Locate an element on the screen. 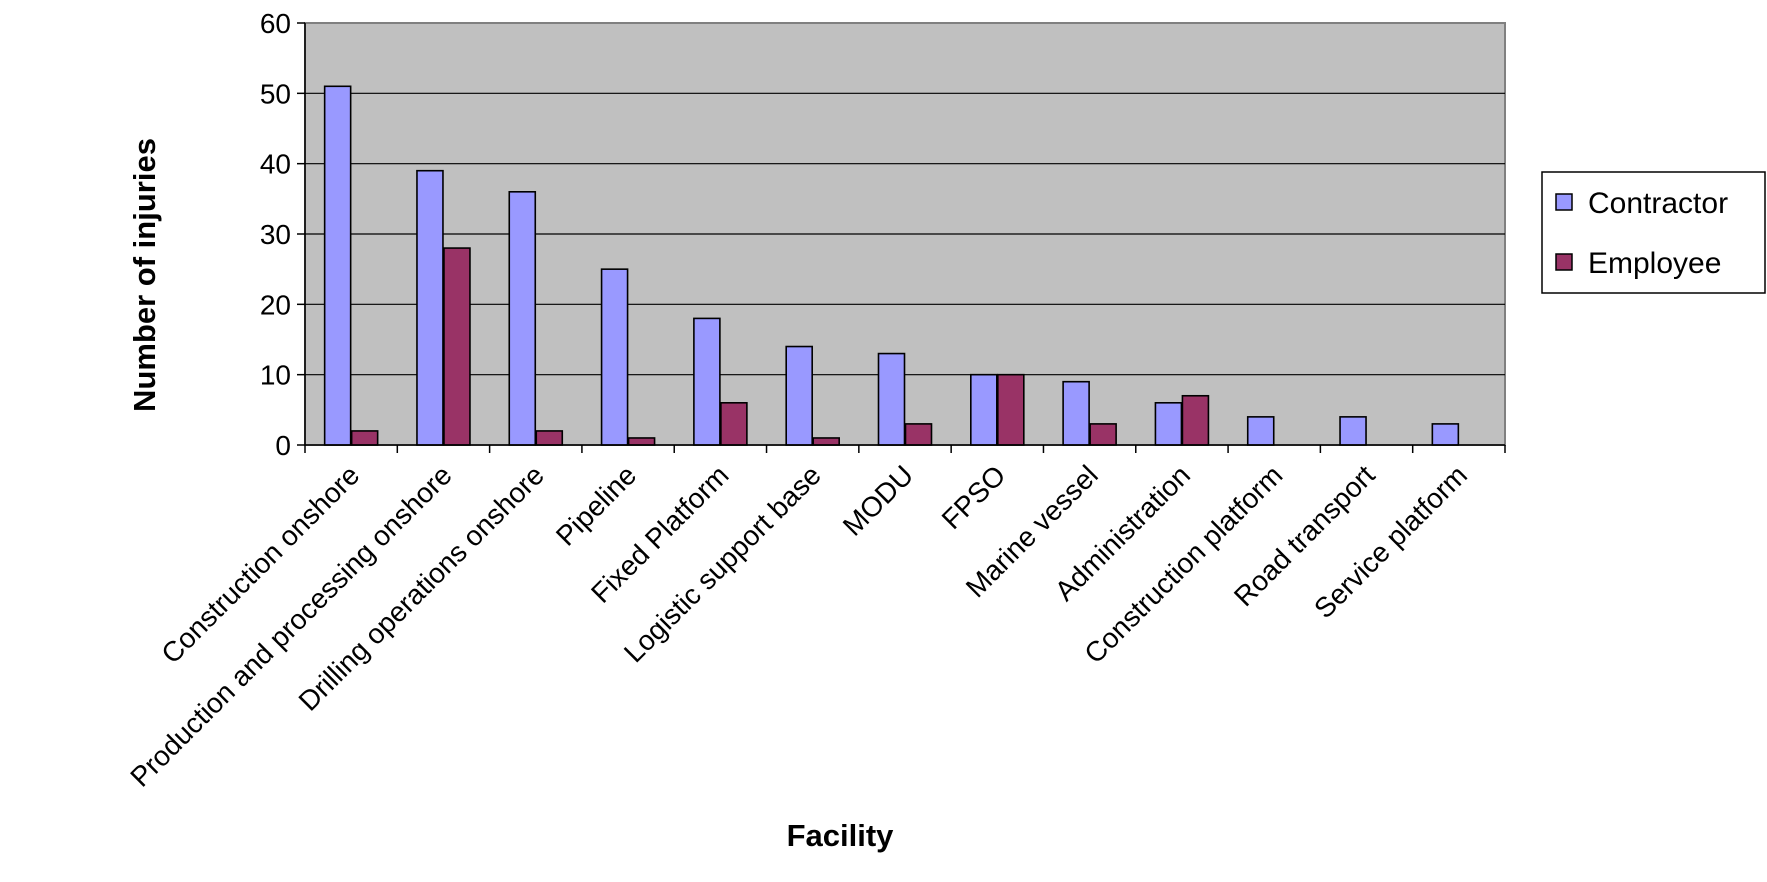  y-tick-label: 40 is located at coordinates (275, 164).